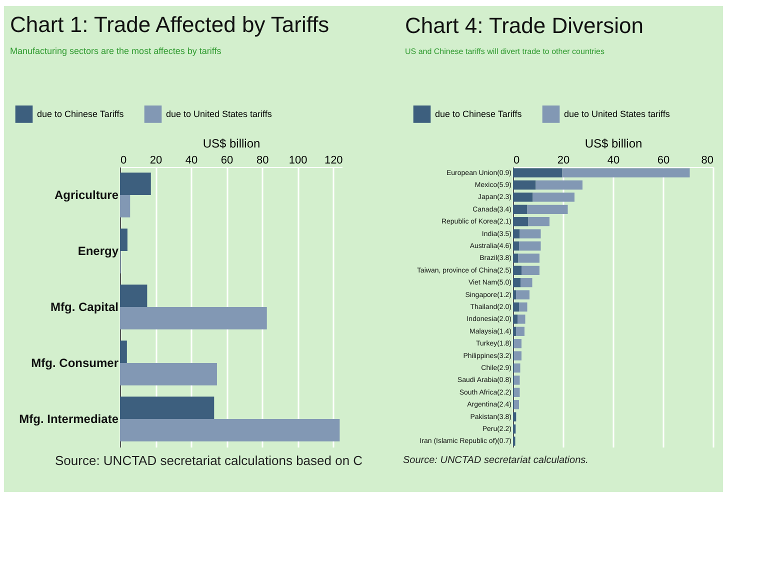 The height and width of the screenshot is (580, 767). What do you see at coordinates (495, 460) in the screenshot?
I see `source-note: Source: UNCTAD secretariat calculations.` at bounding box center [495, 460].